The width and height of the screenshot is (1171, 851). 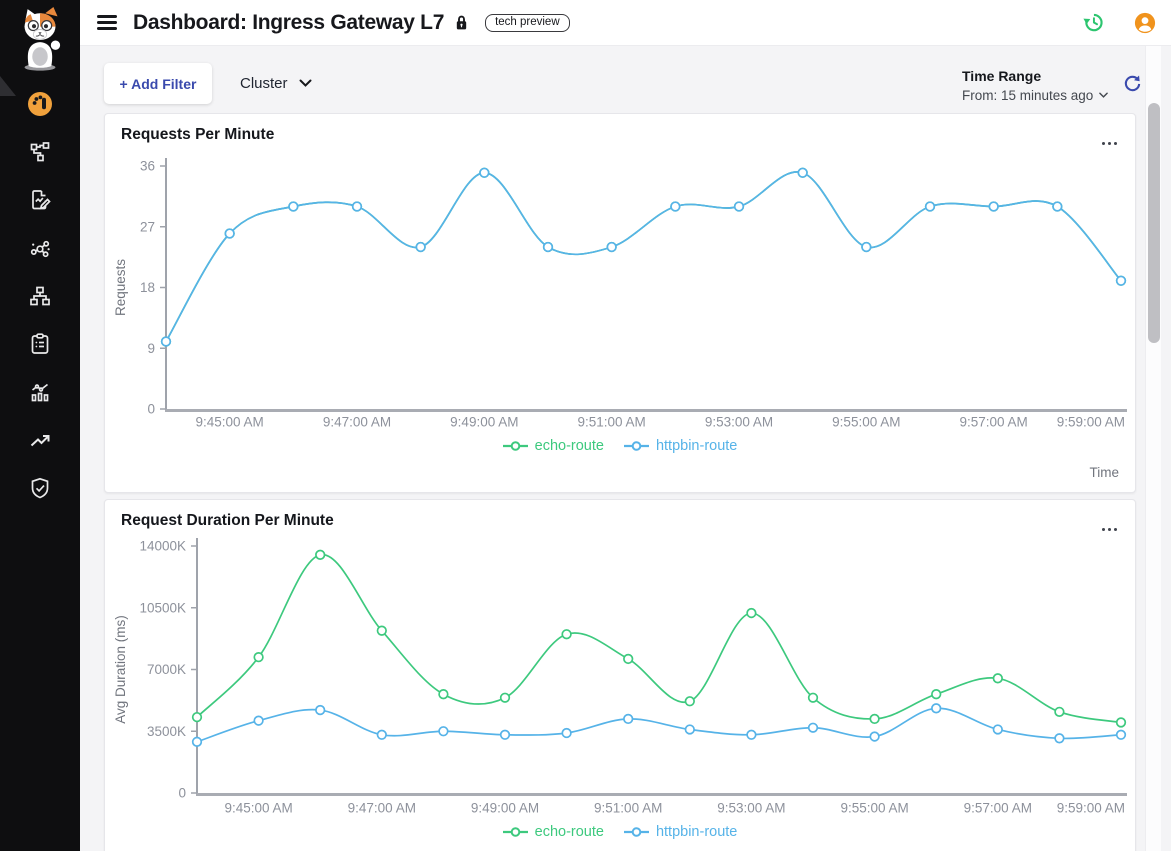 I want to click on sidebar-item-audit, so click(x=40, y=344).